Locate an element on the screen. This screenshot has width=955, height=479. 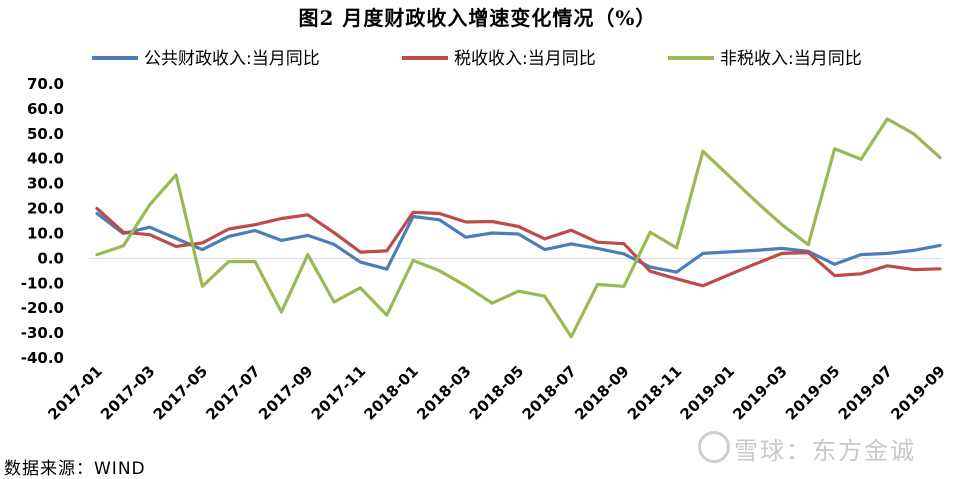
x-tick-label: 2017-09 is located at coordinates (285, 392).